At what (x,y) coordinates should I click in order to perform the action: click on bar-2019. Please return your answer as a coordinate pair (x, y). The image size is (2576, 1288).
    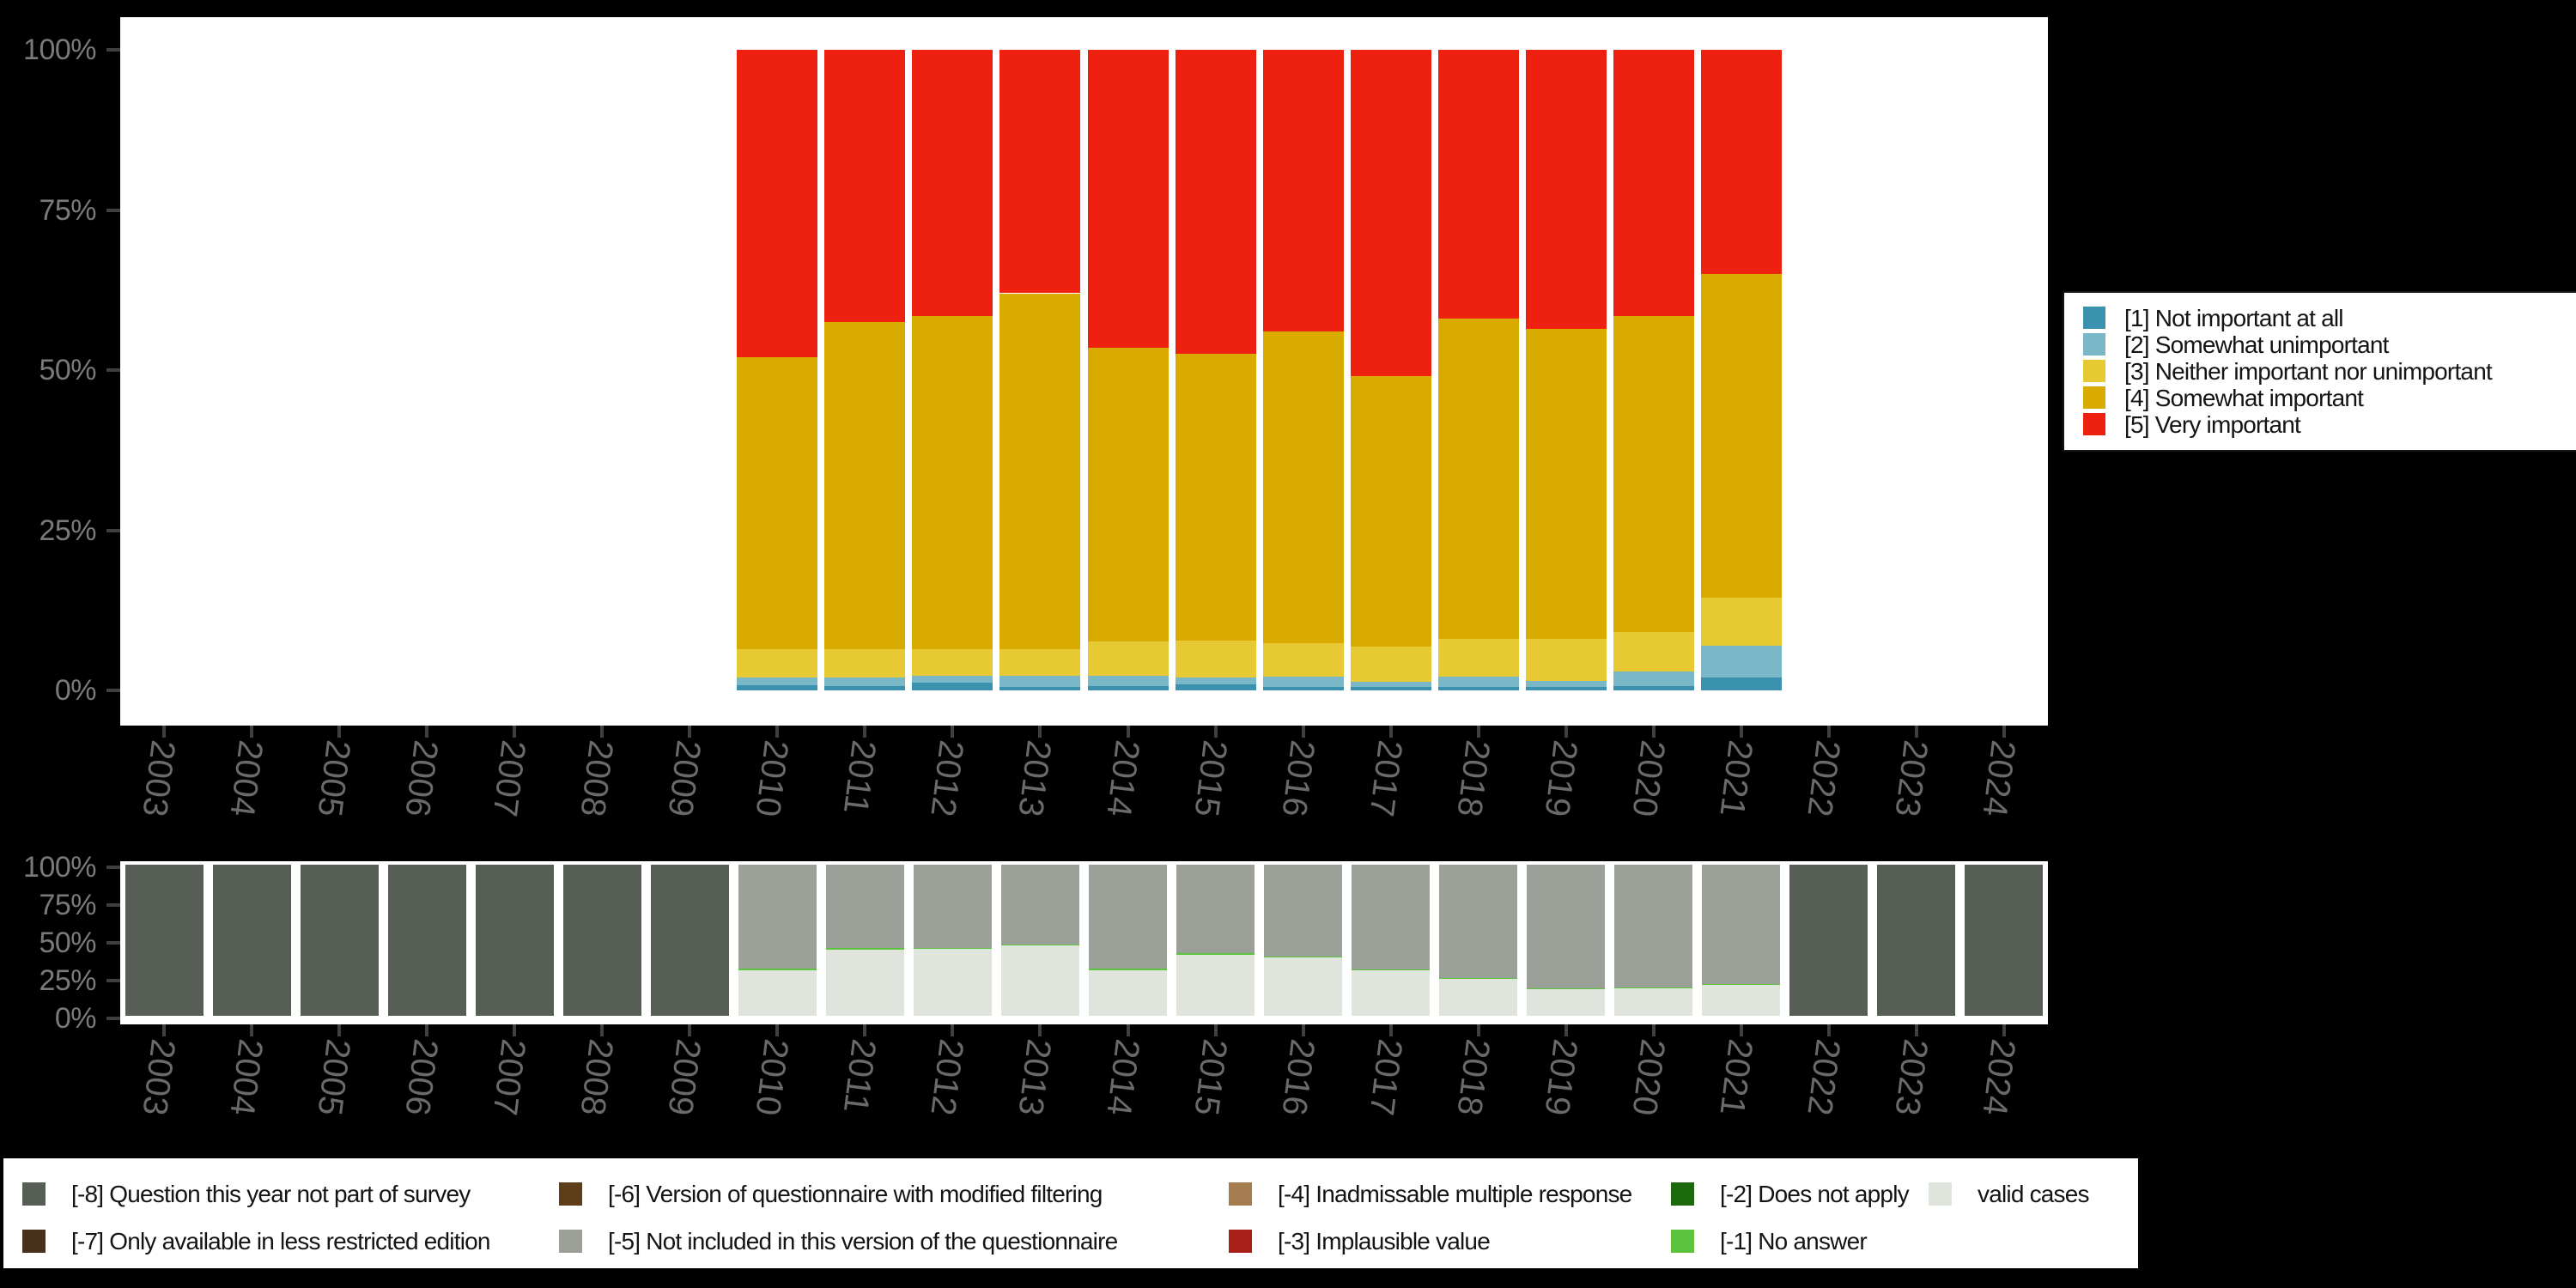
    Looking at the image, I should click on (1566, 940).